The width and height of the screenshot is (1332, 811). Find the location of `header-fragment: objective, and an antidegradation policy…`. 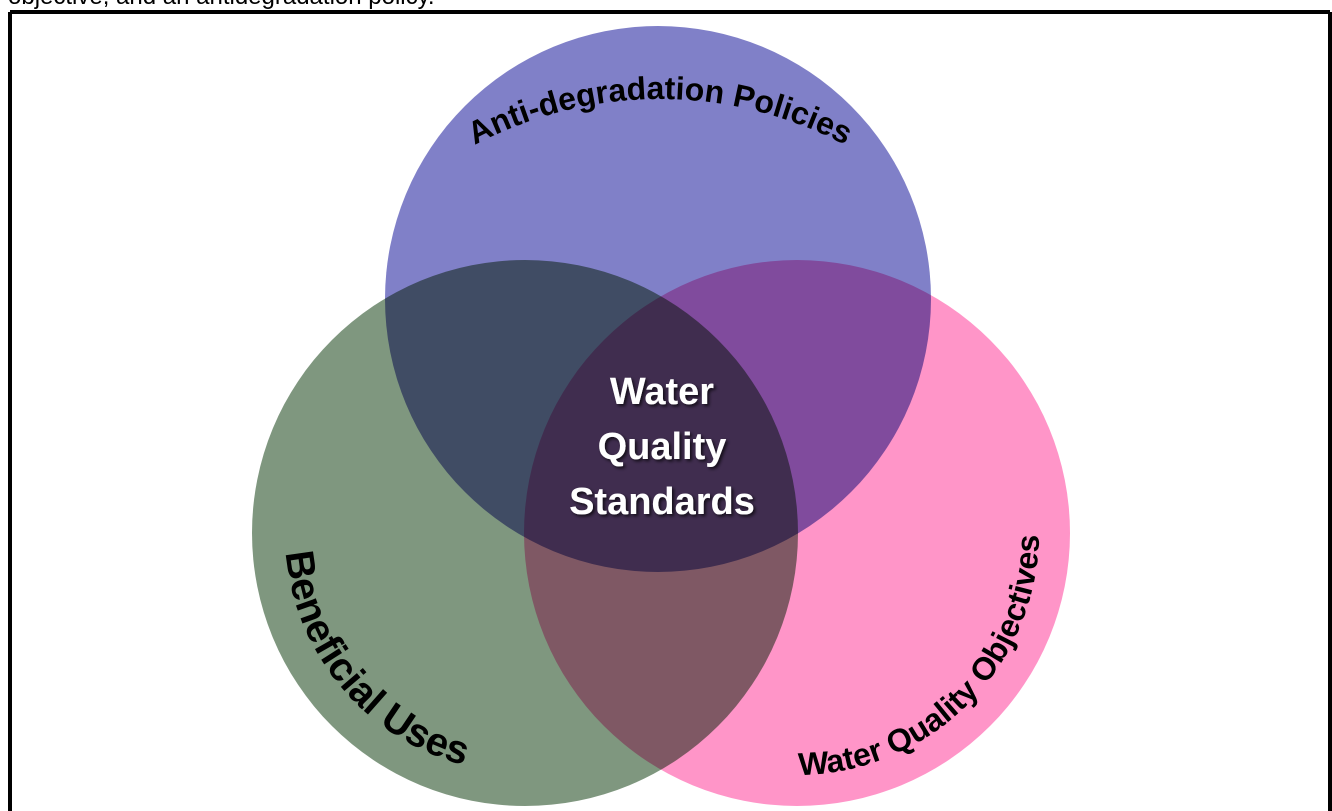

header-fragment: objective, and an antidegradation policy… is located at coordinates (221, 5).